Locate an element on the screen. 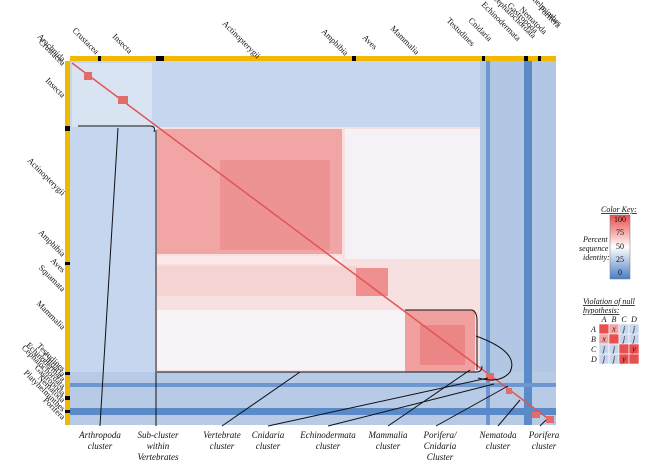  violation-col-C: C is located at coordinates (624, 319).